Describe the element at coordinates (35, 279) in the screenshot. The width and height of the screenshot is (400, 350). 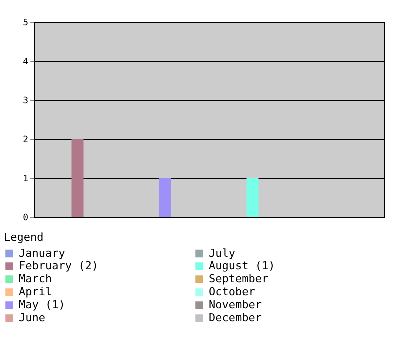
I see `legend-label: March` at that location.